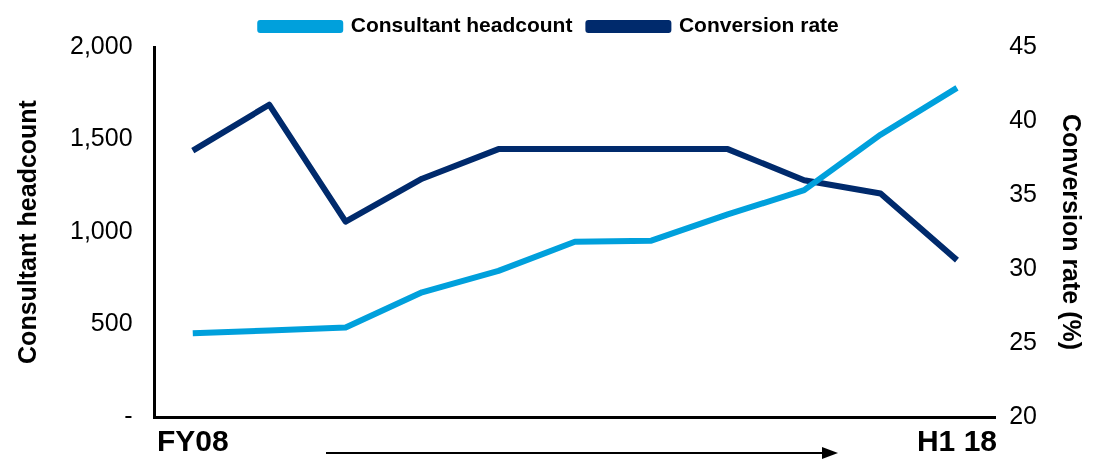  I want to click on y2-axis-title: Conversion rate (%), so click(1072, 232).